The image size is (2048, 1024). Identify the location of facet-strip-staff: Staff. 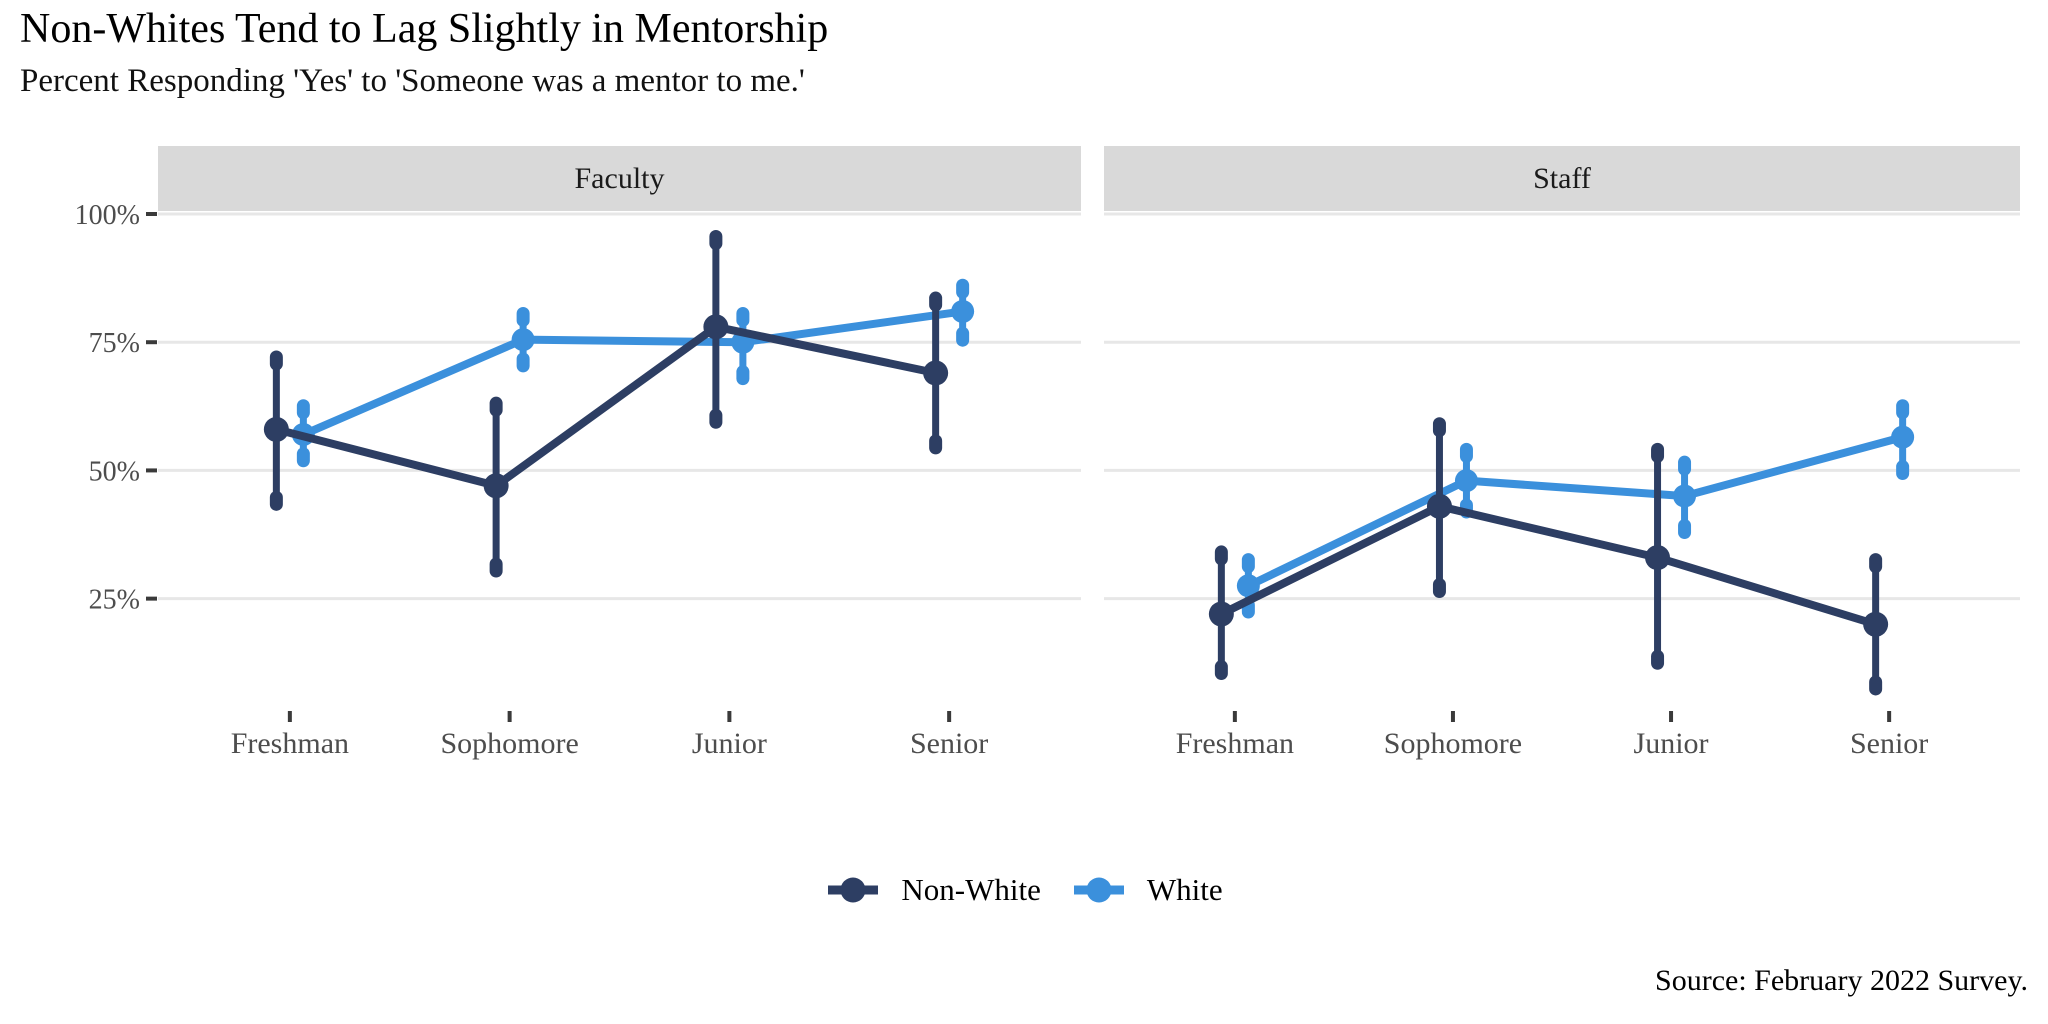
(1562, 178).